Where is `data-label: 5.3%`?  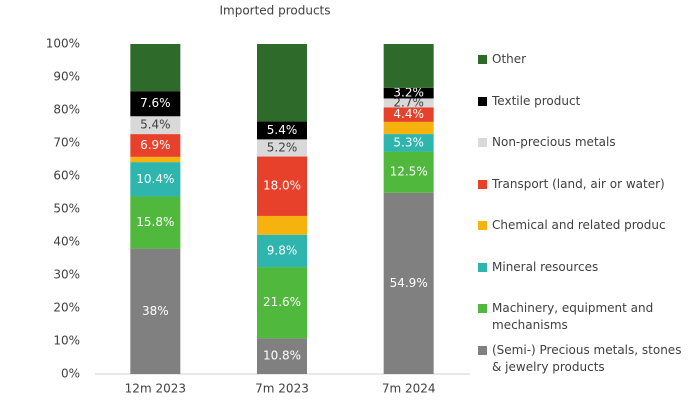 data-label: 5.3% is located at coordinates (408, 142).